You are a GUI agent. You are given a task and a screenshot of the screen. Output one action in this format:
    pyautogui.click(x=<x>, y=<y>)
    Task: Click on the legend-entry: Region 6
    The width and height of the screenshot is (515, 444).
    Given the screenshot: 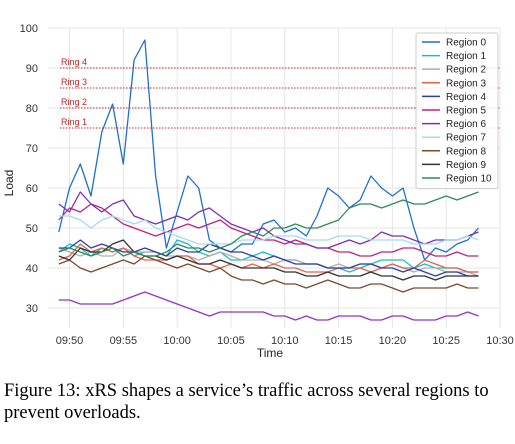 What is the action you would take?
    pyautogui.click(x=466, y=124)
    